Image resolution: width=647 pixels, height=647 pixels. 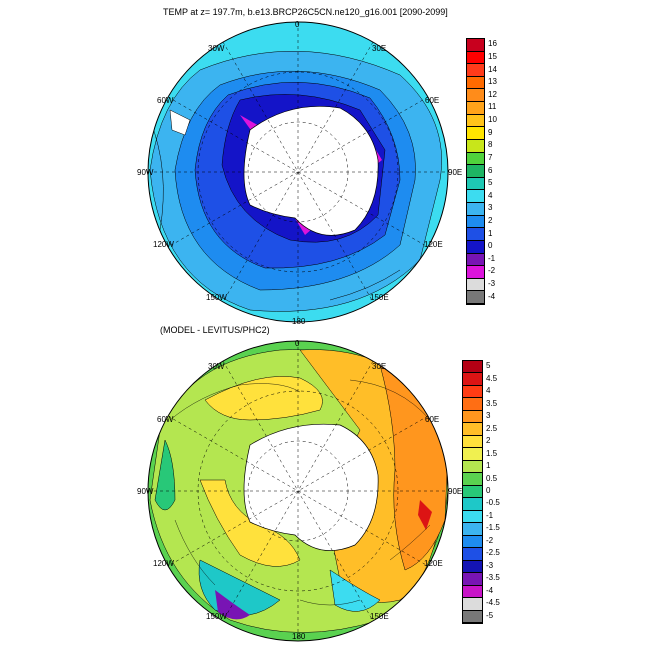 What do you see at coordinates (492, 94) in the screenshot?
I see `top-colorbar-label: 12` at bounding box center [492, 94].